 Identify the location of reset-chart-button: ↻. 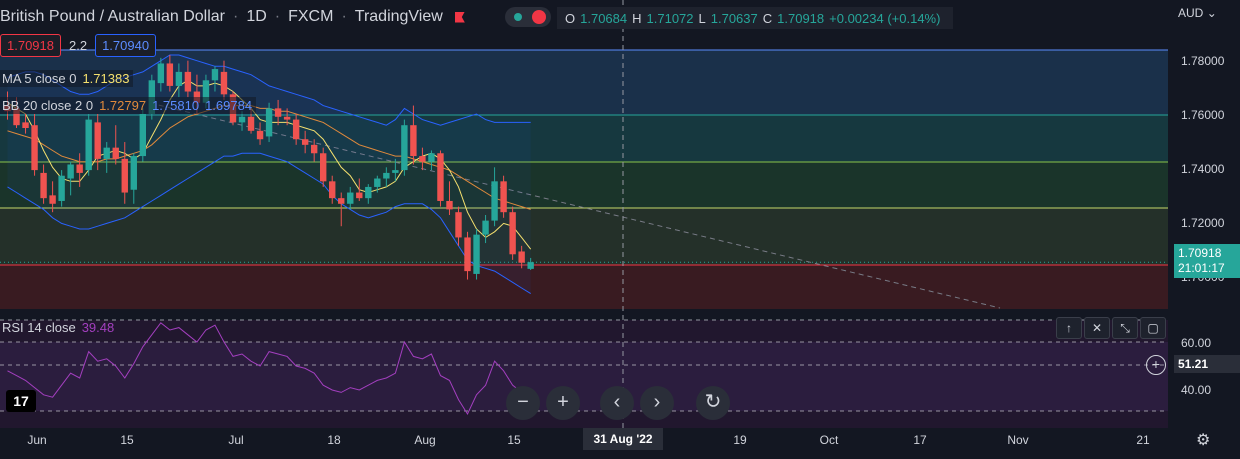
(713, 403).